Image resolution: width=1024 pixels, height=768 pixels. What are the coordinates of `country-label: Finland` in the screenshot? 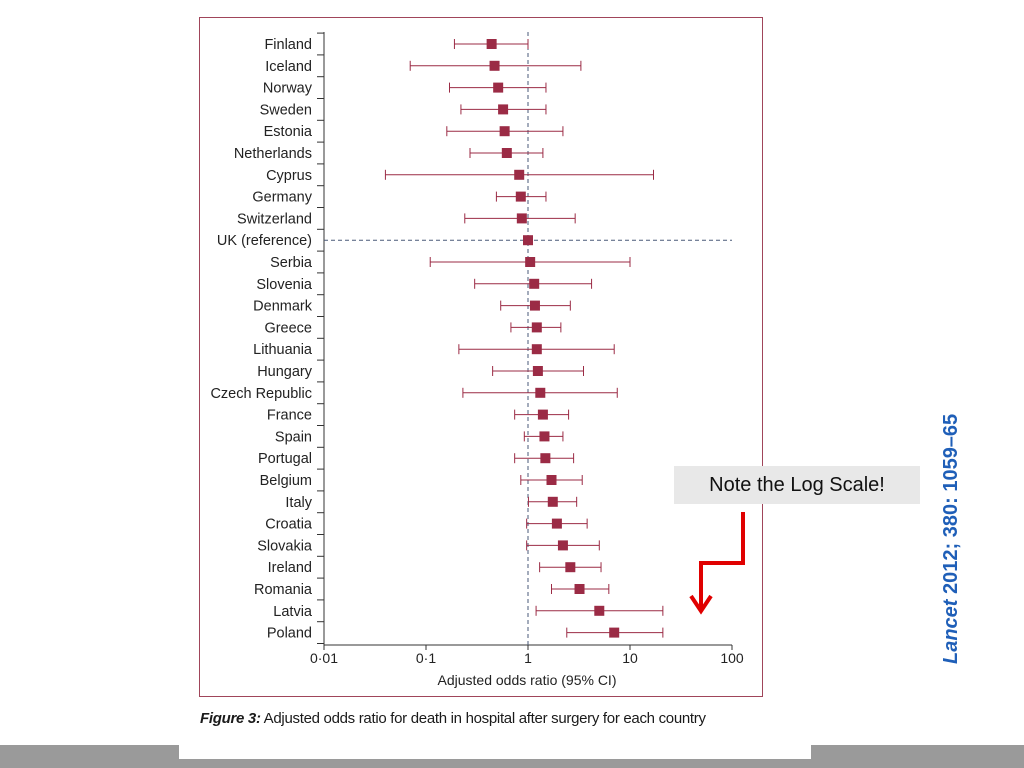 It's located at (288, 45).